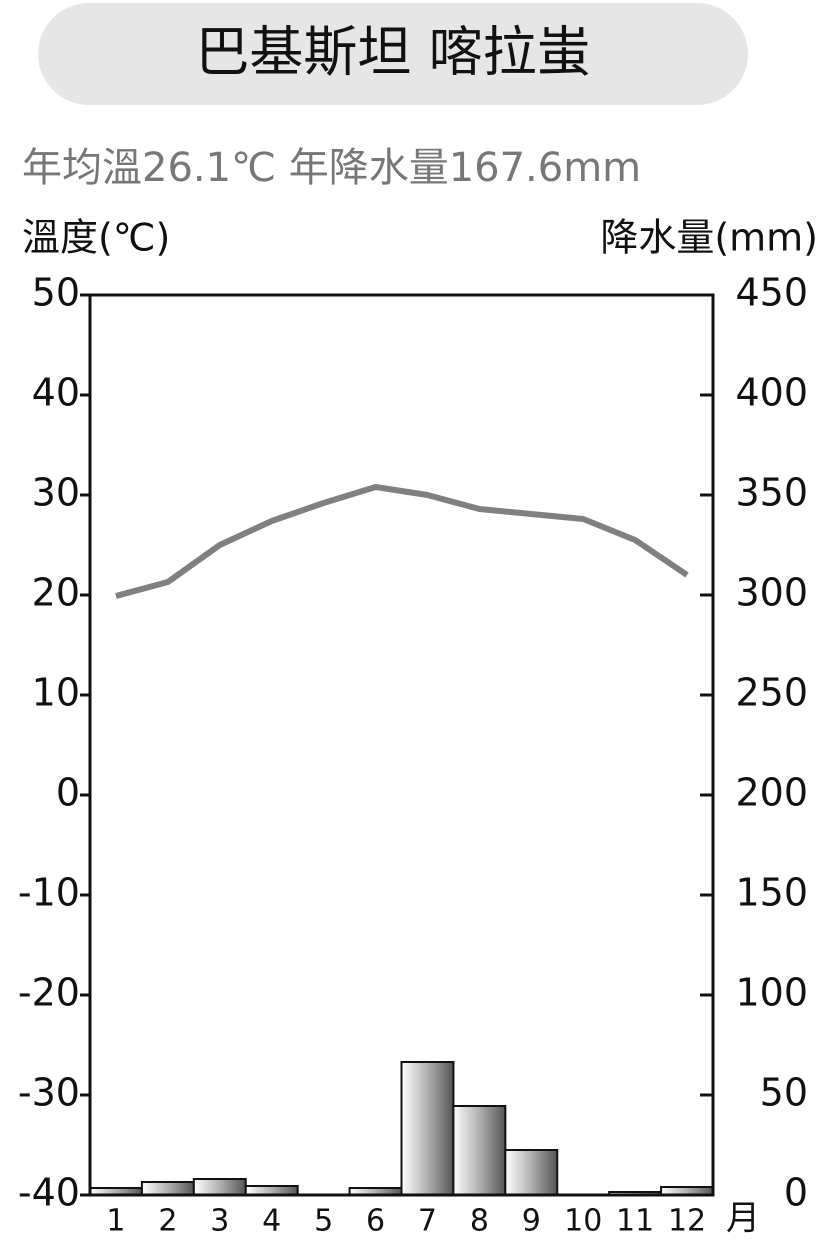 The width and height of the screenshot is (823, 1247). I want to click on y-tick-label: 0, so click(68, 793).